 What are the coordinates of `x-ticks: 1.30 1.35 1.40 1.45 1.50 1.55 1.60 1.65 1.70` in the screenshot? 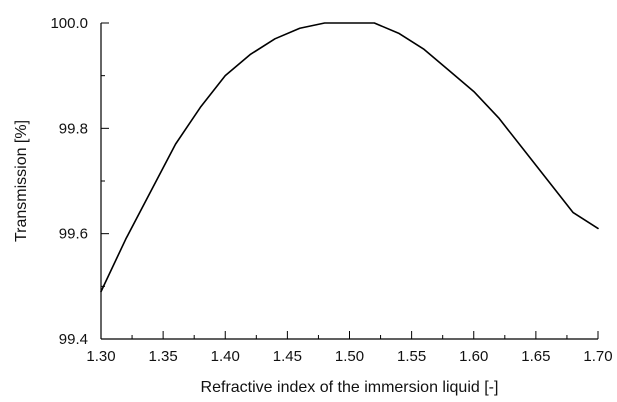 It's located at (349, 348).